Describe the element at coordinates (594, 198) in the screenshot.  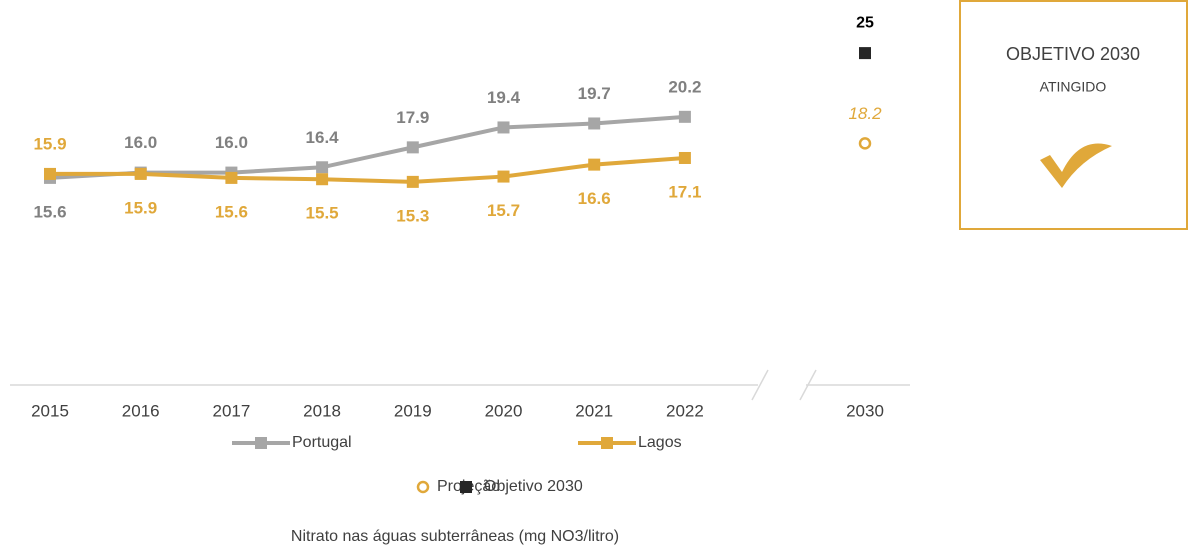
I see `data-label: 16.6` at that location.